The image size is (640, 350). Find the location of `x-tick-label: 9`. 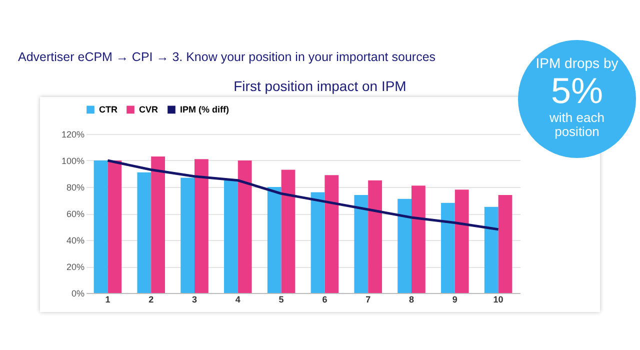

x-tick-label: 9 is located at coordinates (455, 299).